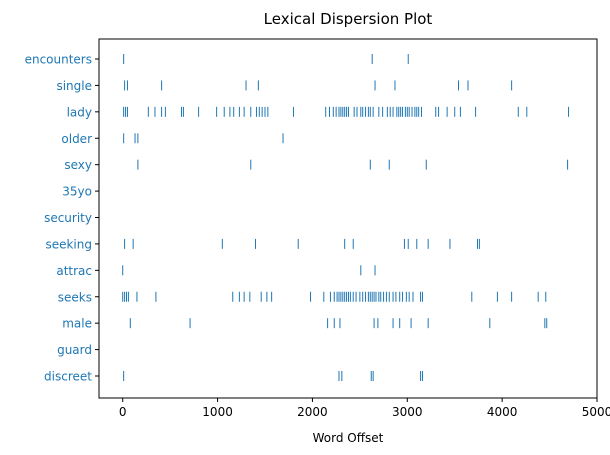 The width and height of the screenshot is (610, 455). What do you see at coordinates (78, 165) in the screenshot?
I see `y-tick-label-sexy: sexy` at bounding box center [78, 165].